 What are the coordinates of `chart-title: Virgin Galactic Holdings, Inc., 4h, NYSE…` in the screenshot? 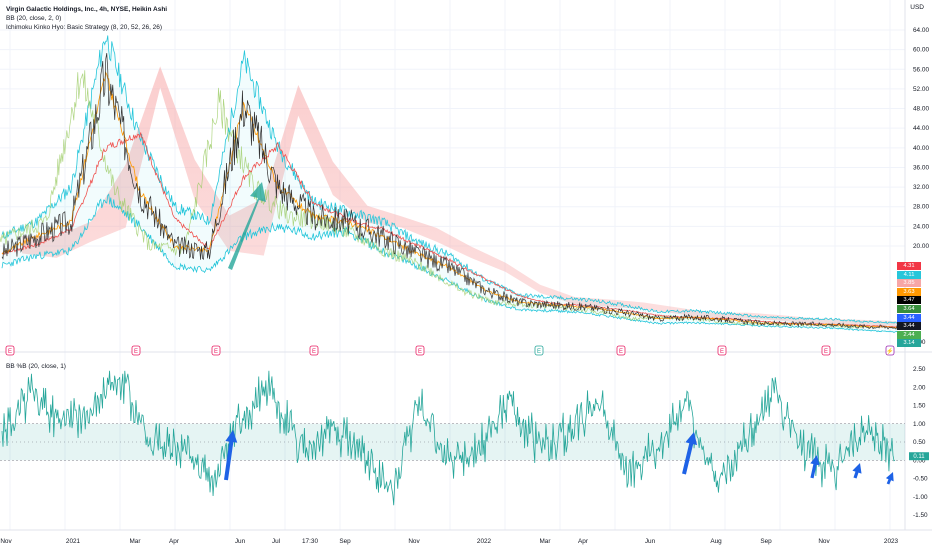 It's located at (87, 9).